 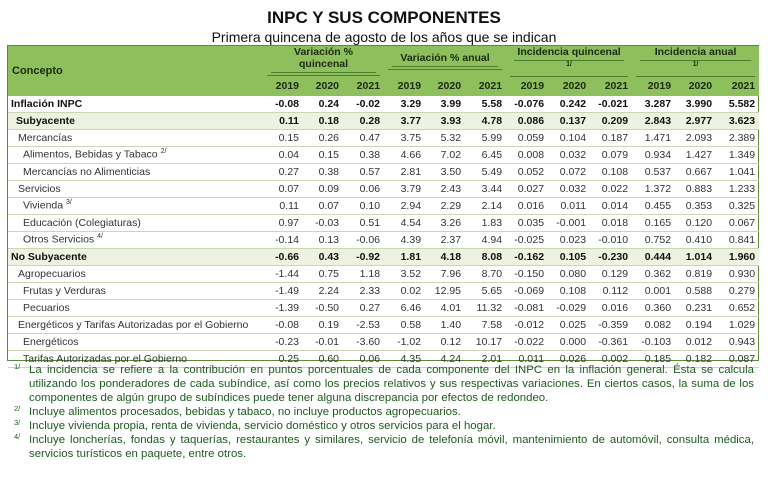 What do you see at coordinates (405, 223) in the screenshot?
I see `value-cell: 4.54` at bounding box center [405, 223].